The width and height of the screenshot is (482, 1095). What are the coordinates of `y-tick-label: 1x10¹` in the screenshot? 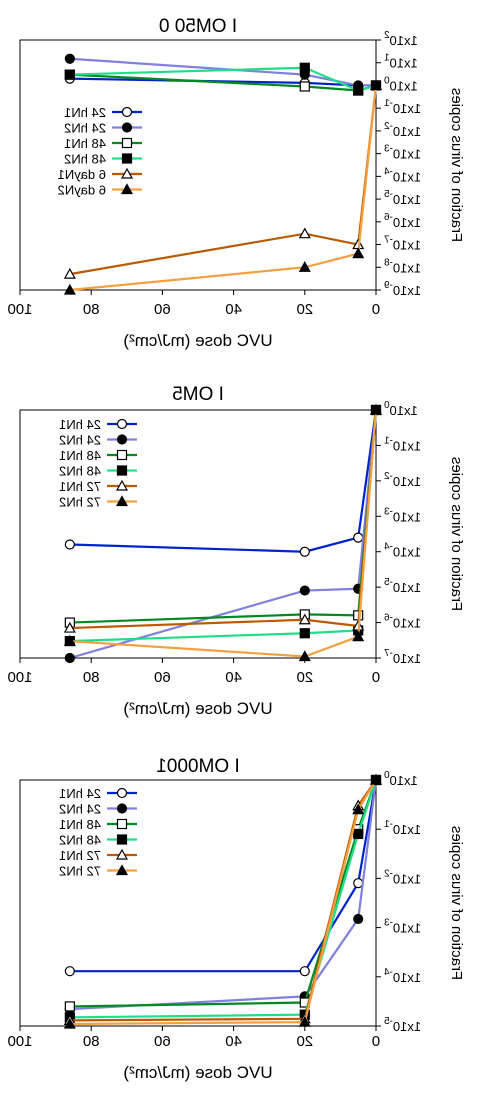 It's located at (401, 62).